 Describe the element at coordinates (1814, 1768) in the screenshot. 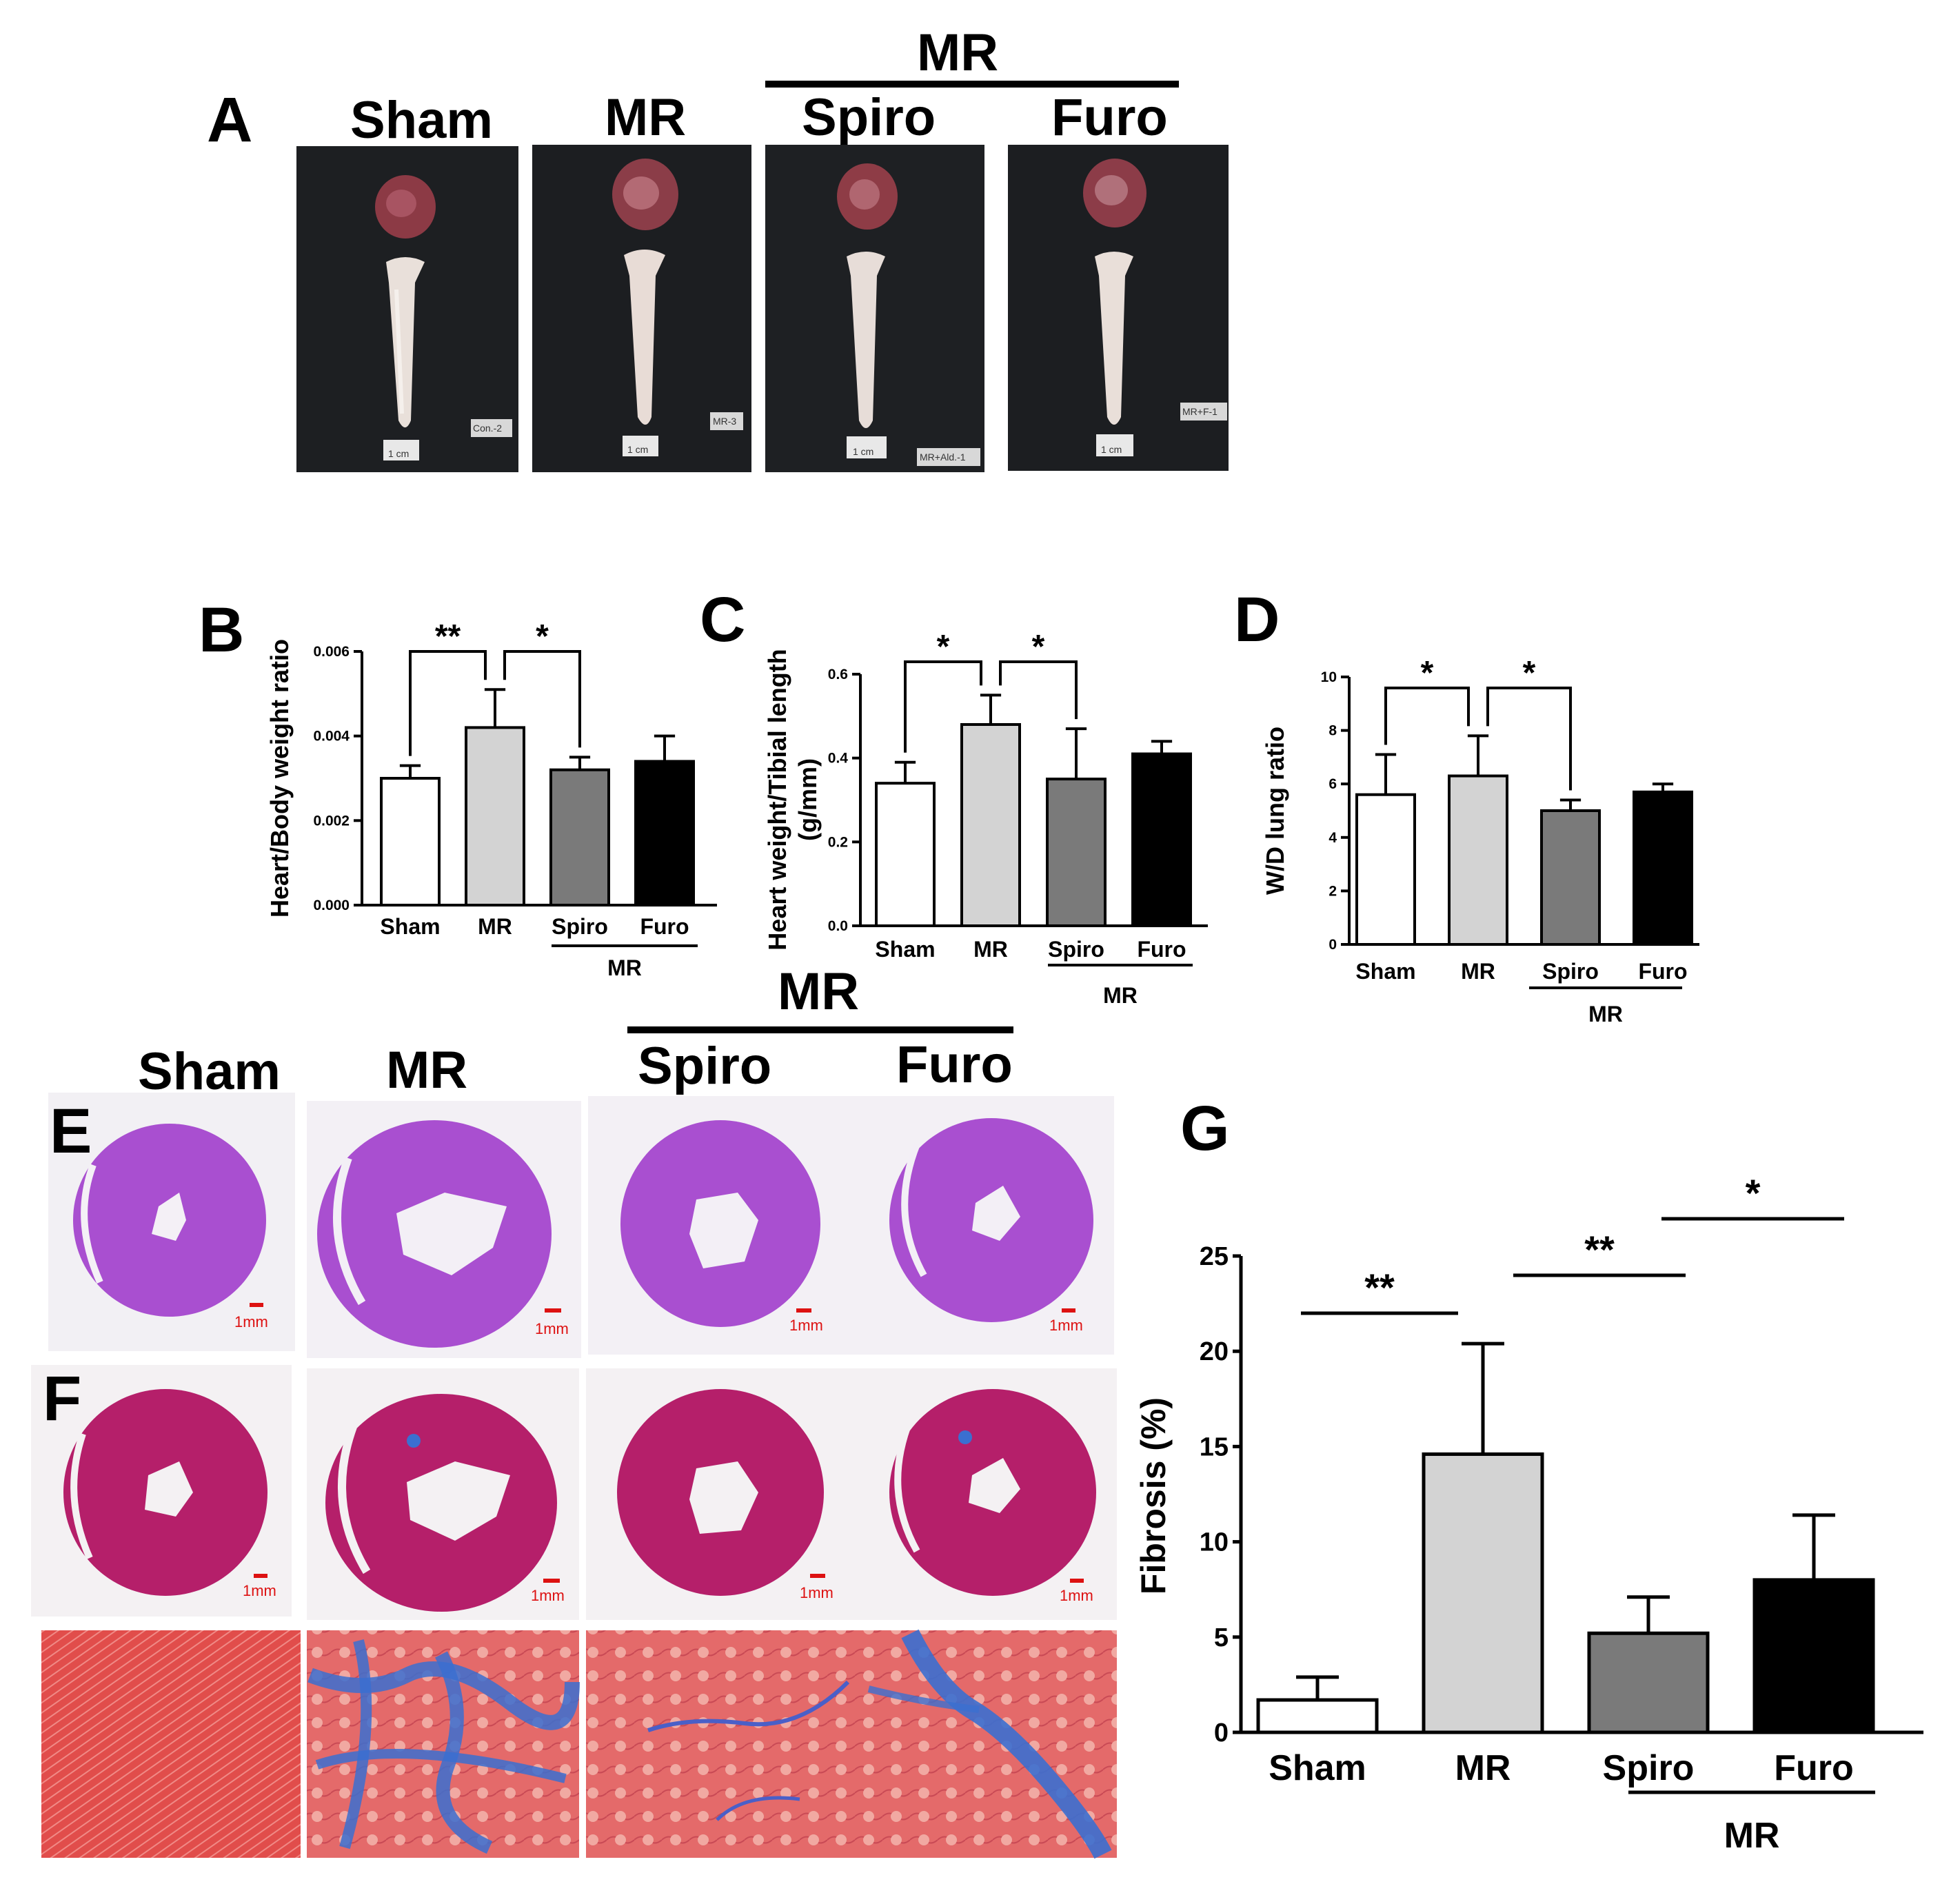

I see `g-category-label: Furo` at that location.